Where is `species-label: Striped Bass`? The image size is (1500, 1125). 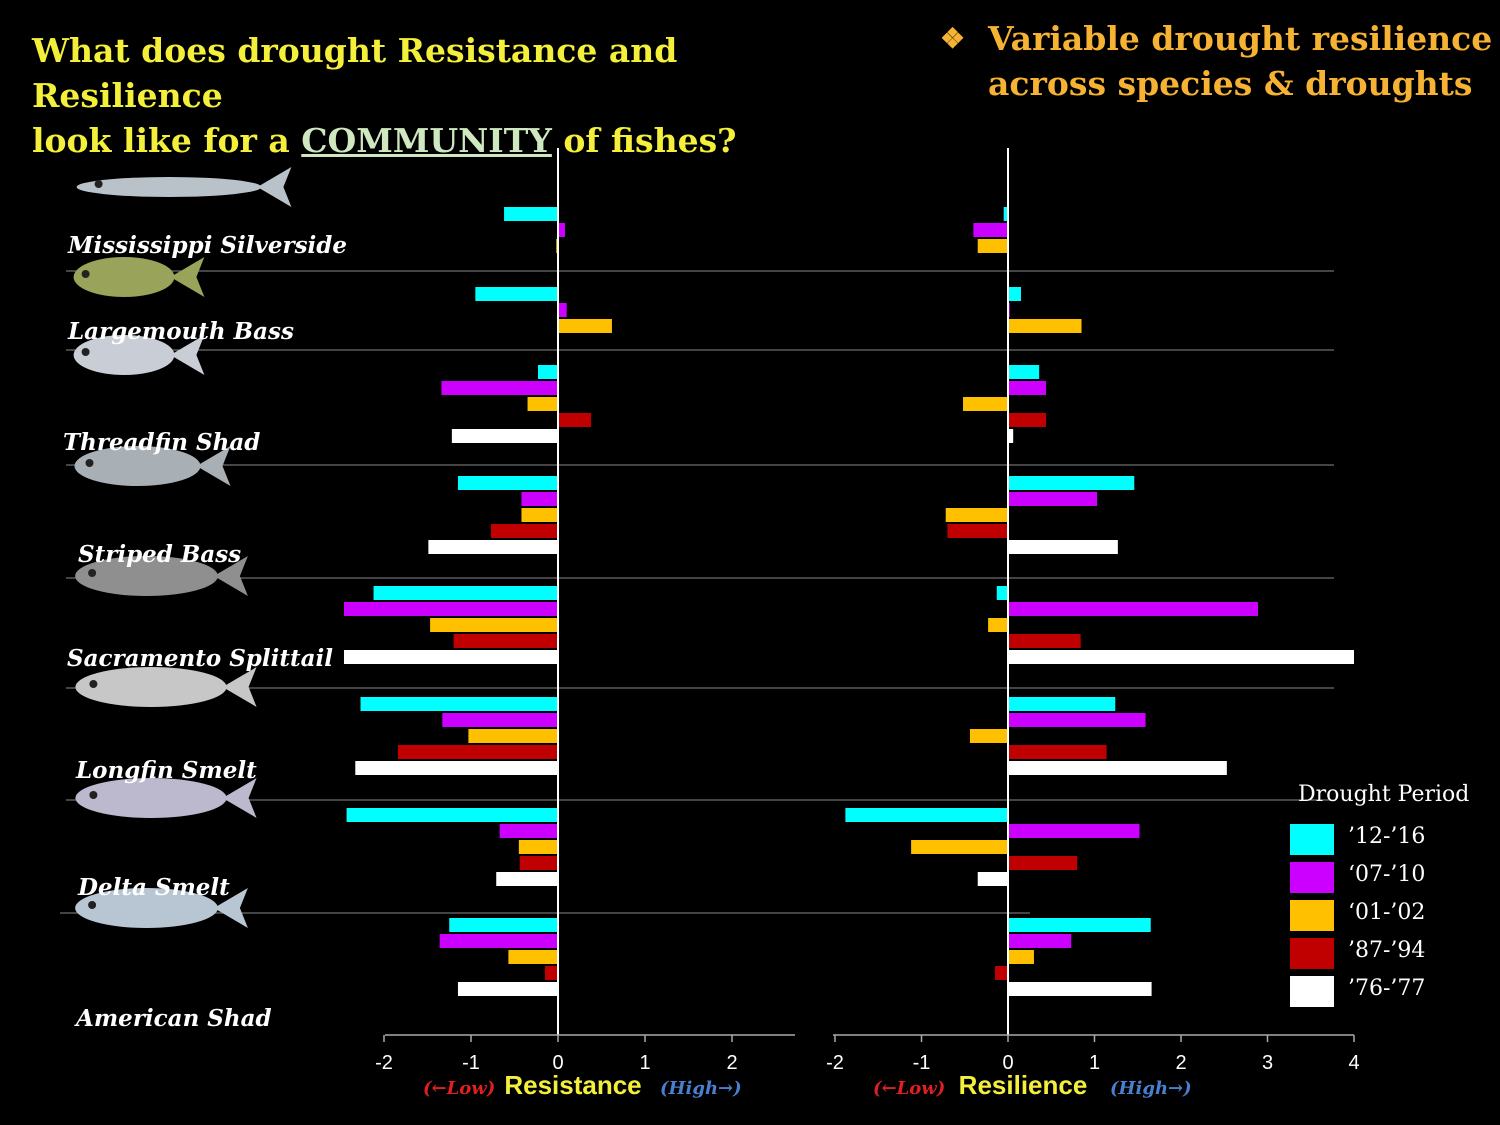 species-label: Striped Bass is located at coordinates (159, 554).